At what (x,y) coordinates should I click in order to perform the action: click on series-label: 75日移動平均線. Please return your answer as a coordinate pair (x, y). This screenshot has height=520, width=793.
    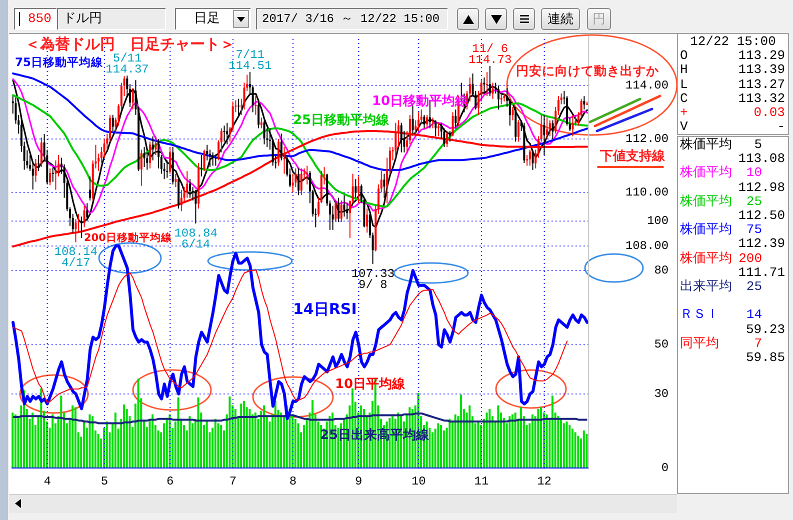
    Looking at the image, I should click on (59, 62).